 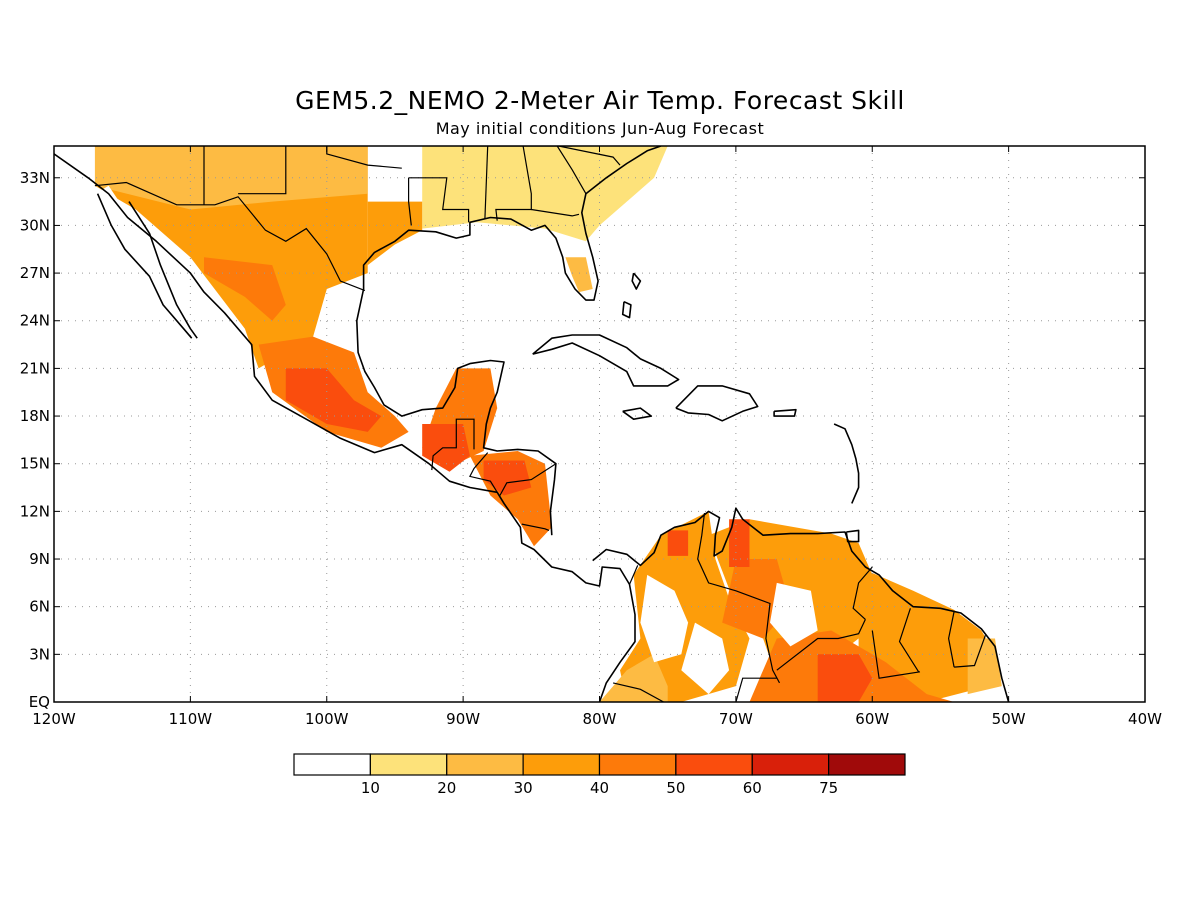 I want to click on skill-region-usa-southwest, so click(x=231, y=178).